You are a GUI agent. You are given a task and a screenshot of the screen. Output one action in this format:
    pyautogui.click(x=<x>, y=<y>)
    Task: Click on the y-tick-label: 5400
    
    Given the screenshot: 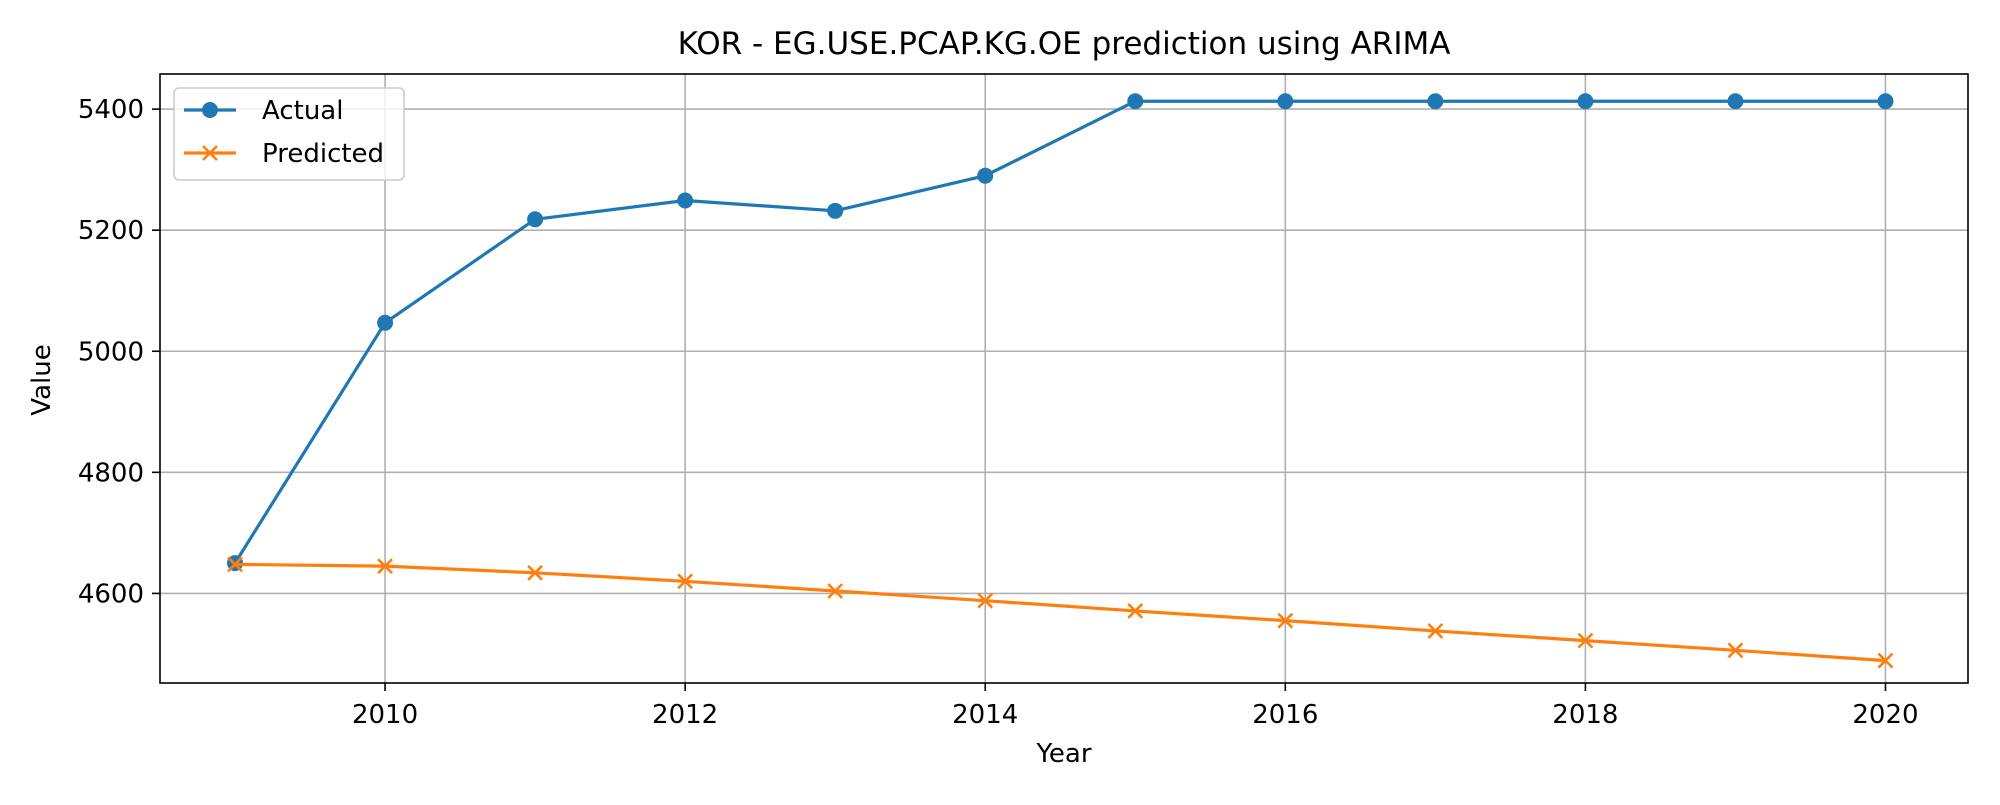 What is the action you would take?
    pyautogui.click(x=111, y=110)
    